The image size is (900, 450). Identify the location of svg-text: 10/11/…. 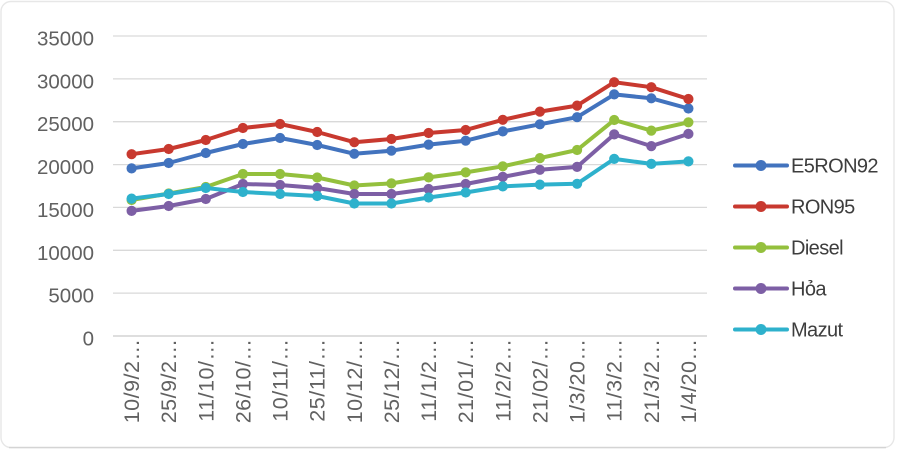
(281, 380).